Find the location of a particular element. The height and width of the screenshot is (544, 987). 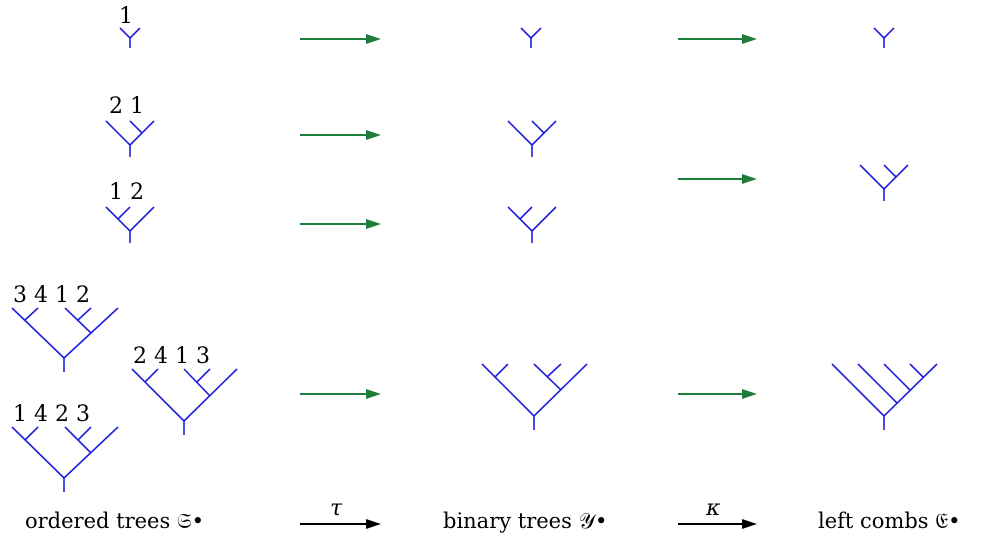

comb-arrow-row2 is located at coordinates (717, 179).